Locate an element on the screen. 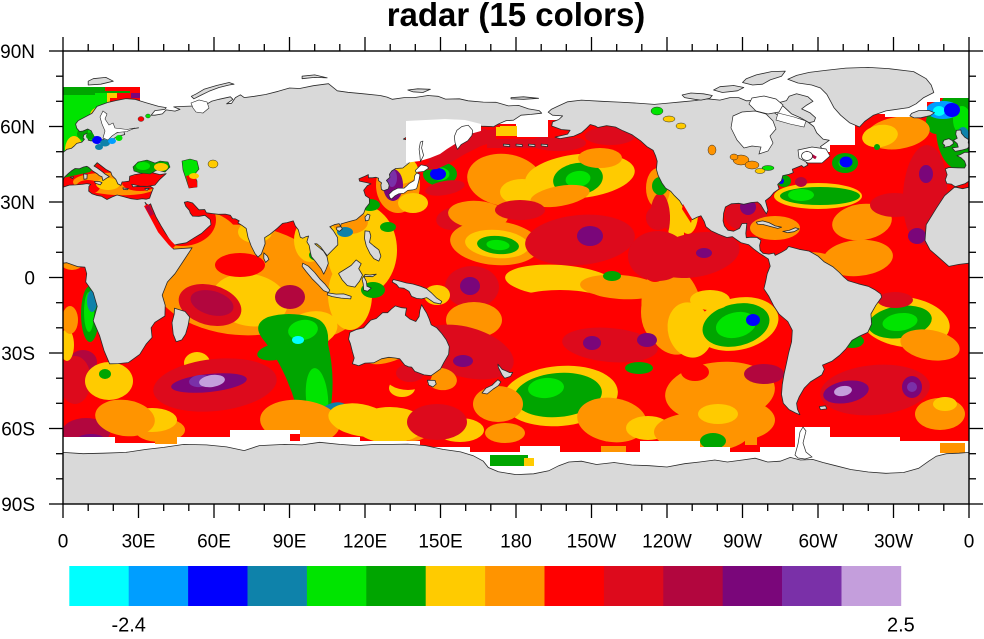 This screenshot has height=639, width=984. svg-text: 30S is located at coordinates (18, 354).